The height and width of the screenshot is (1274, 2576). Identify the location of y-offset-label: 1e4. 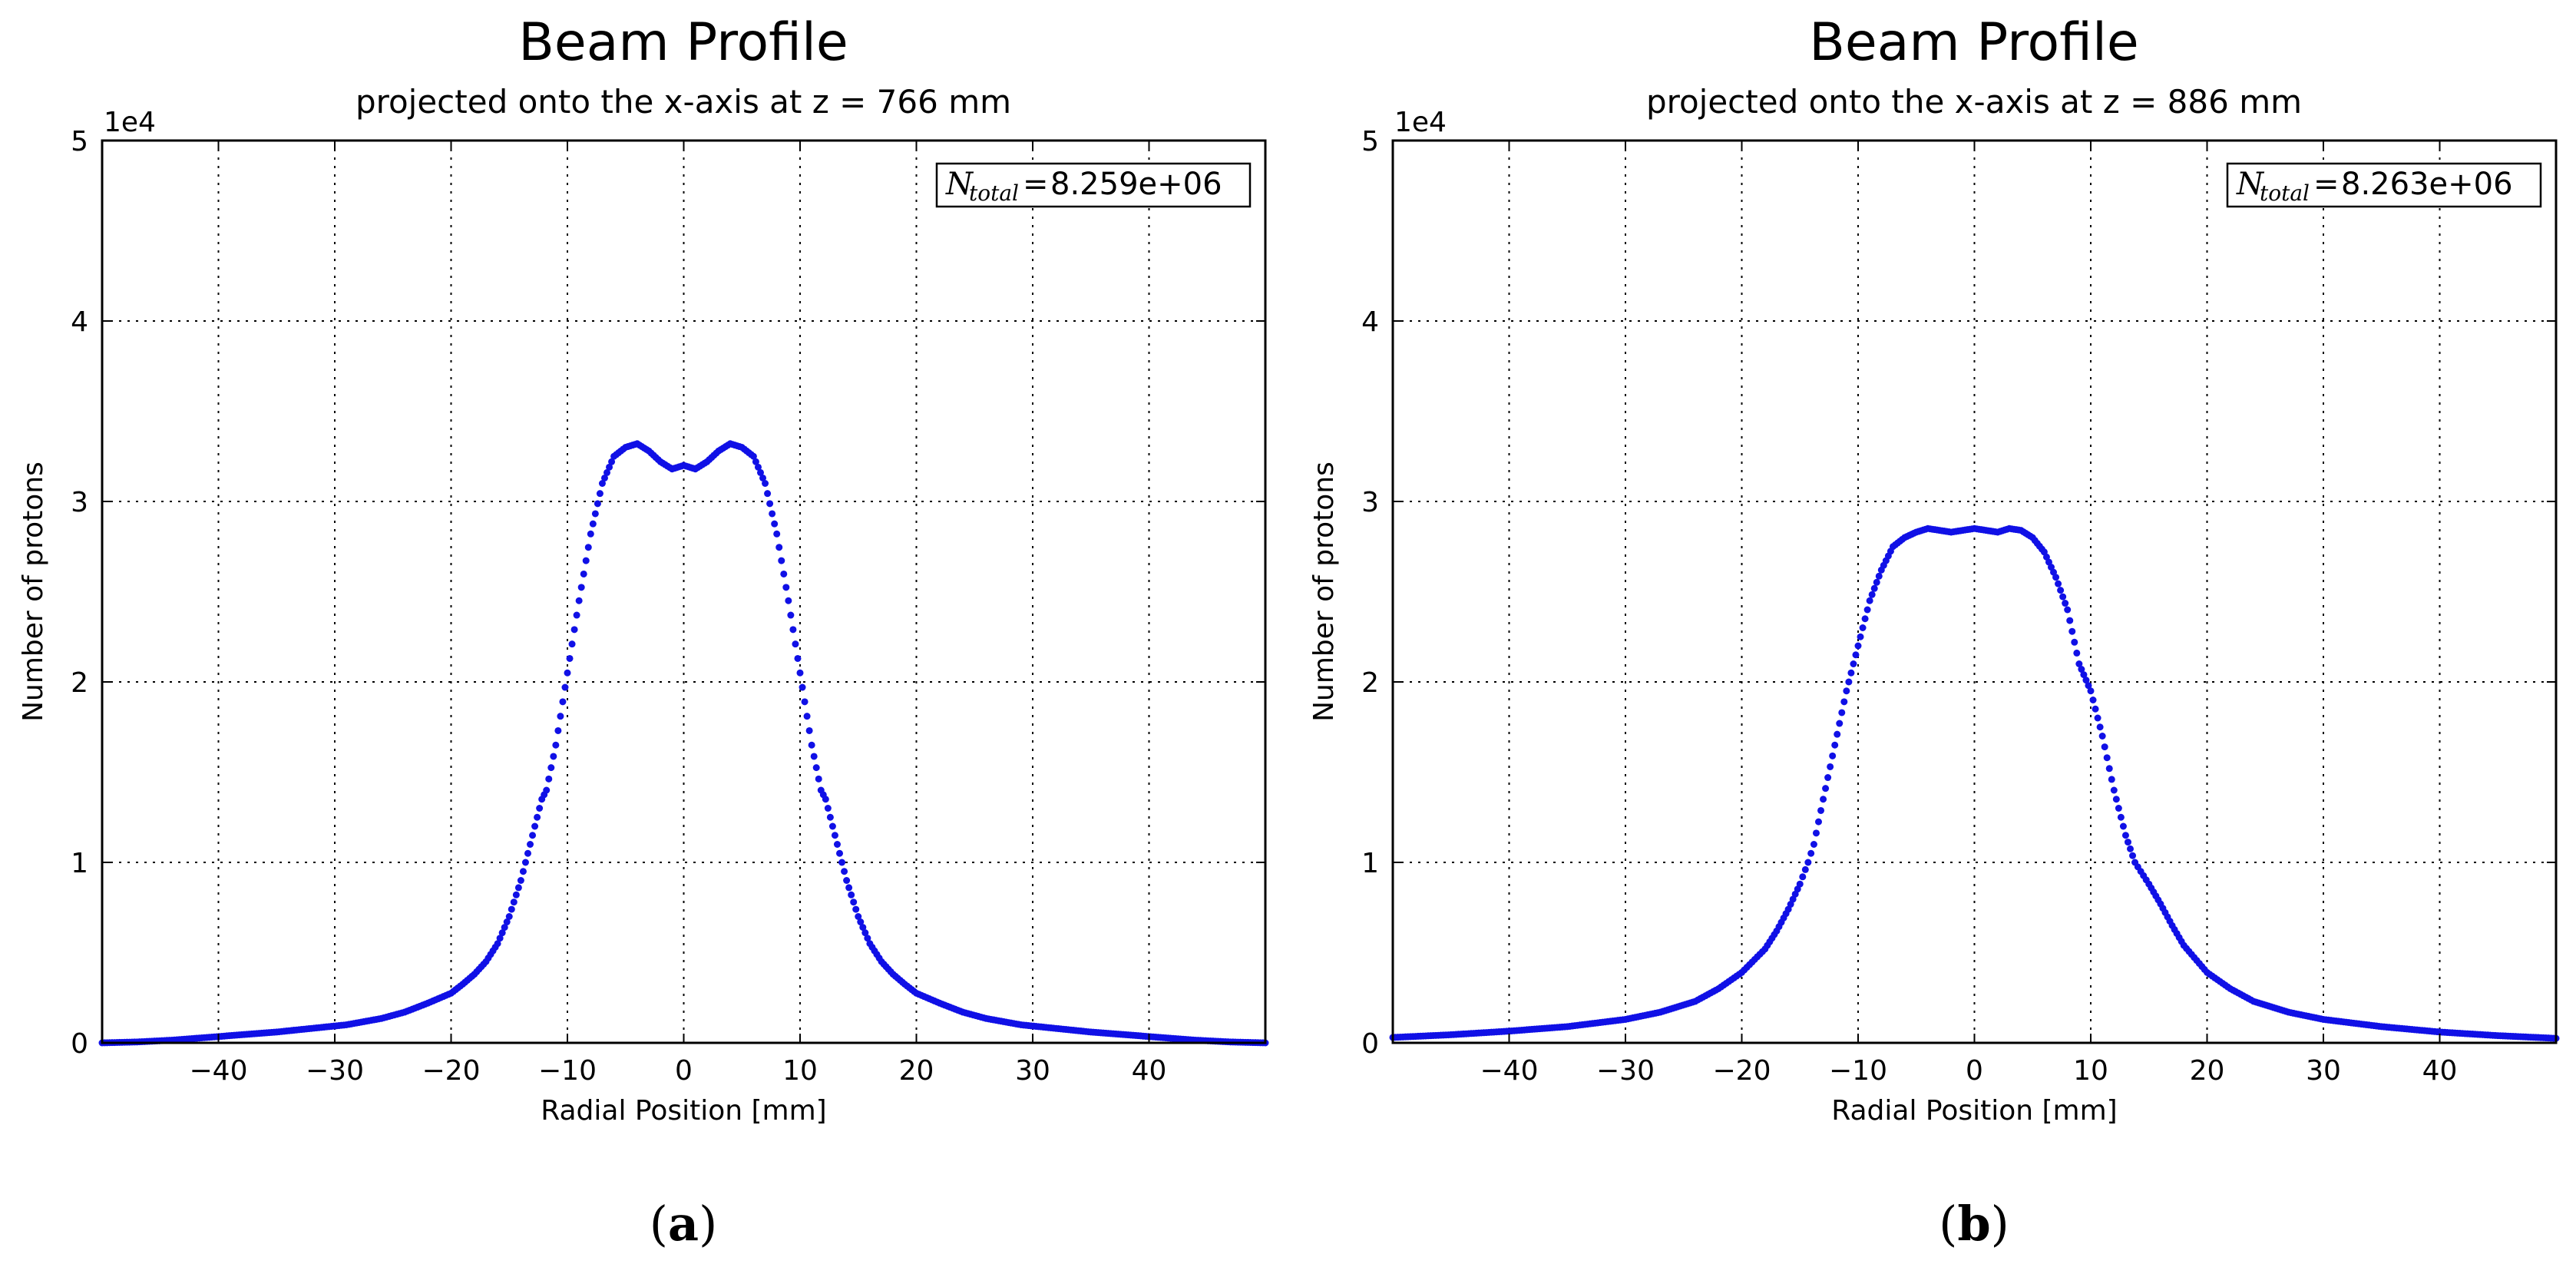
(1420, 122).